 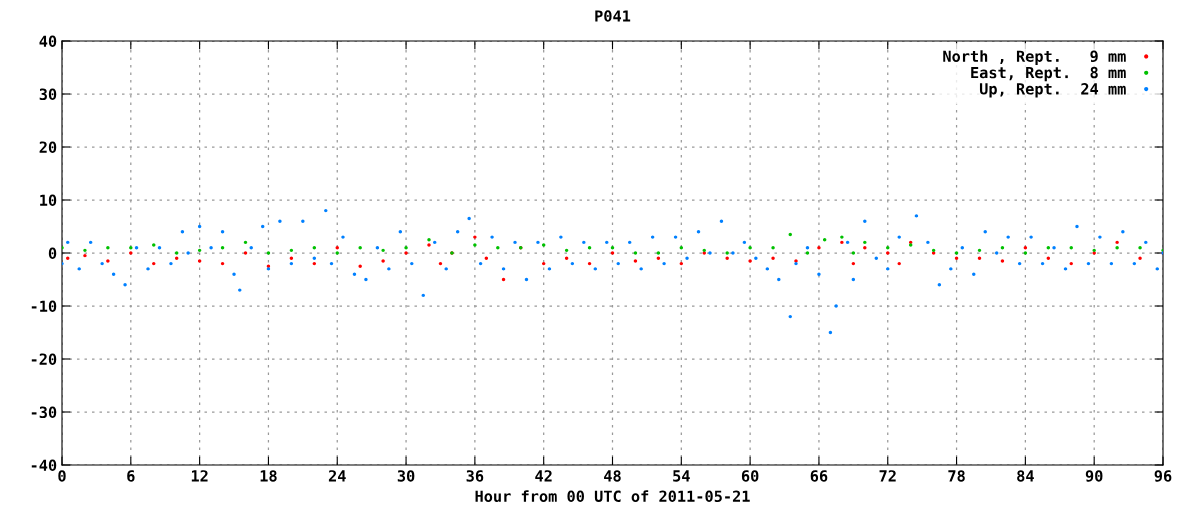 I want to click on x-tick-label: 36, so click(x=475, y=476).